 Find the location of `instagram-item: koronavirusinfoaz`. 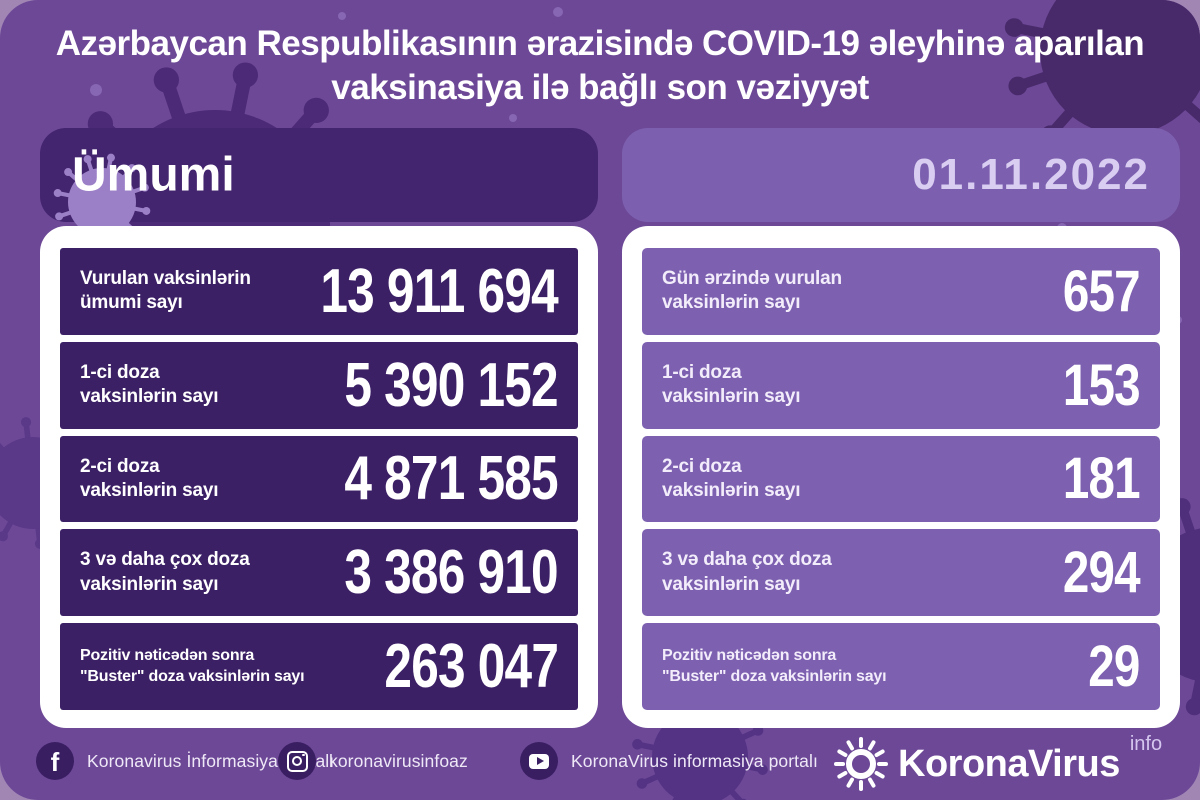

instagram-item: koronavirusinfoaz is located at coordinates (373, 761).